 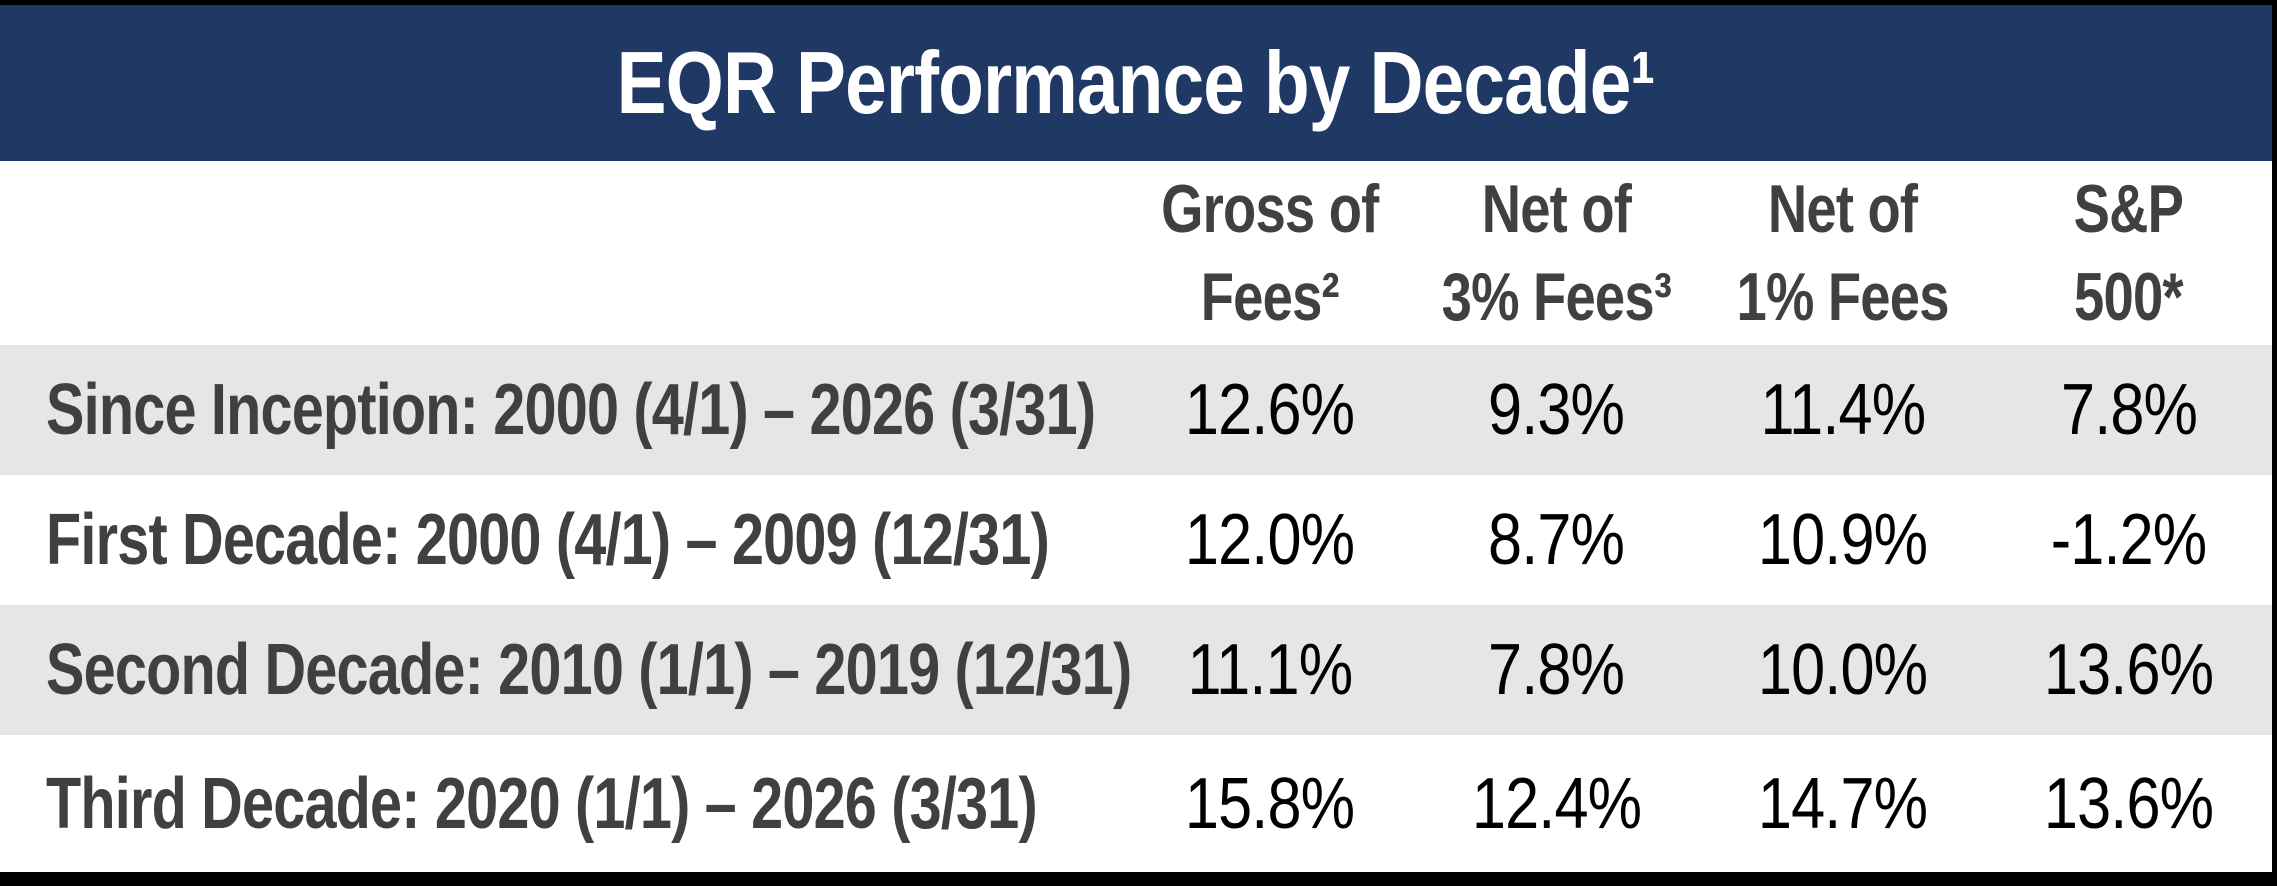 I want to click on cell-net-3pct-fees: 7.8%, so click(x=1556, y=670).